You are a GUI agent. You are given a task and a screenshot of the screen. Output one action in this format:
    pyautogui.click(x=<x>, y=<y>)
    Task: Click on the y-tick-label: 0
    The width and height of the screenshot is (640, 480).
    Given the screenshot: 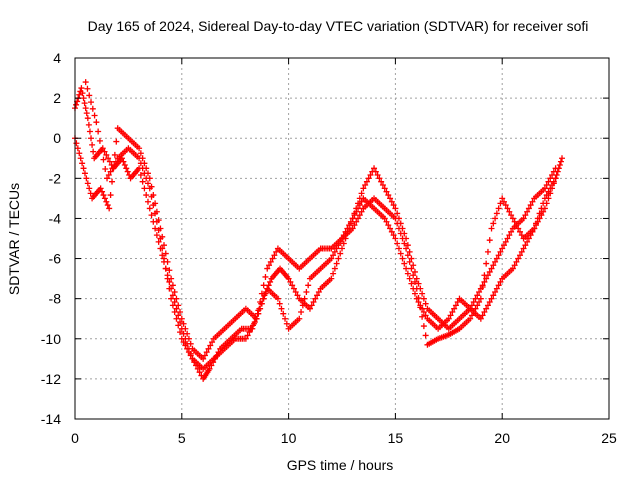 What is the action you would take?
    pyautogui.click(x=57, y=138)
    